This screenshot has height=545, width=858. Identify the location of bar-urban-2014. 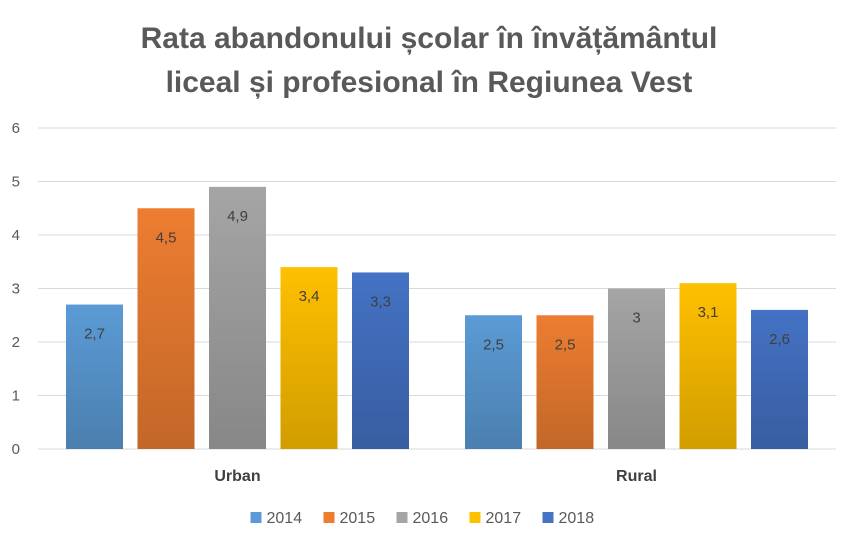
(94, 376).